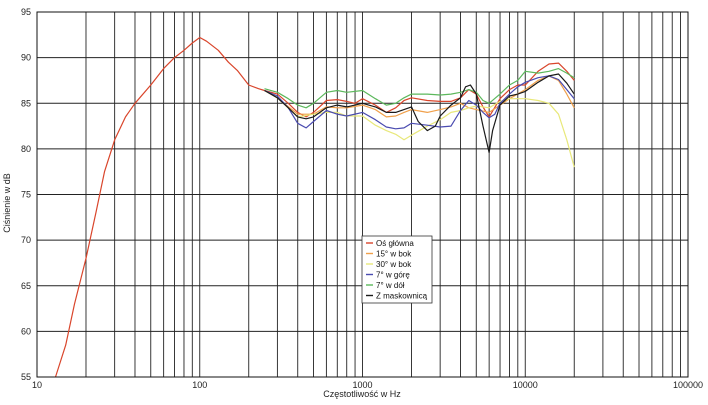 The height and width of the screenshot is (405, 708). What do you see at coordinates (37, 385) in the screenshot?
I see `x-tick-label: 10` at bounding box center [37, 385].